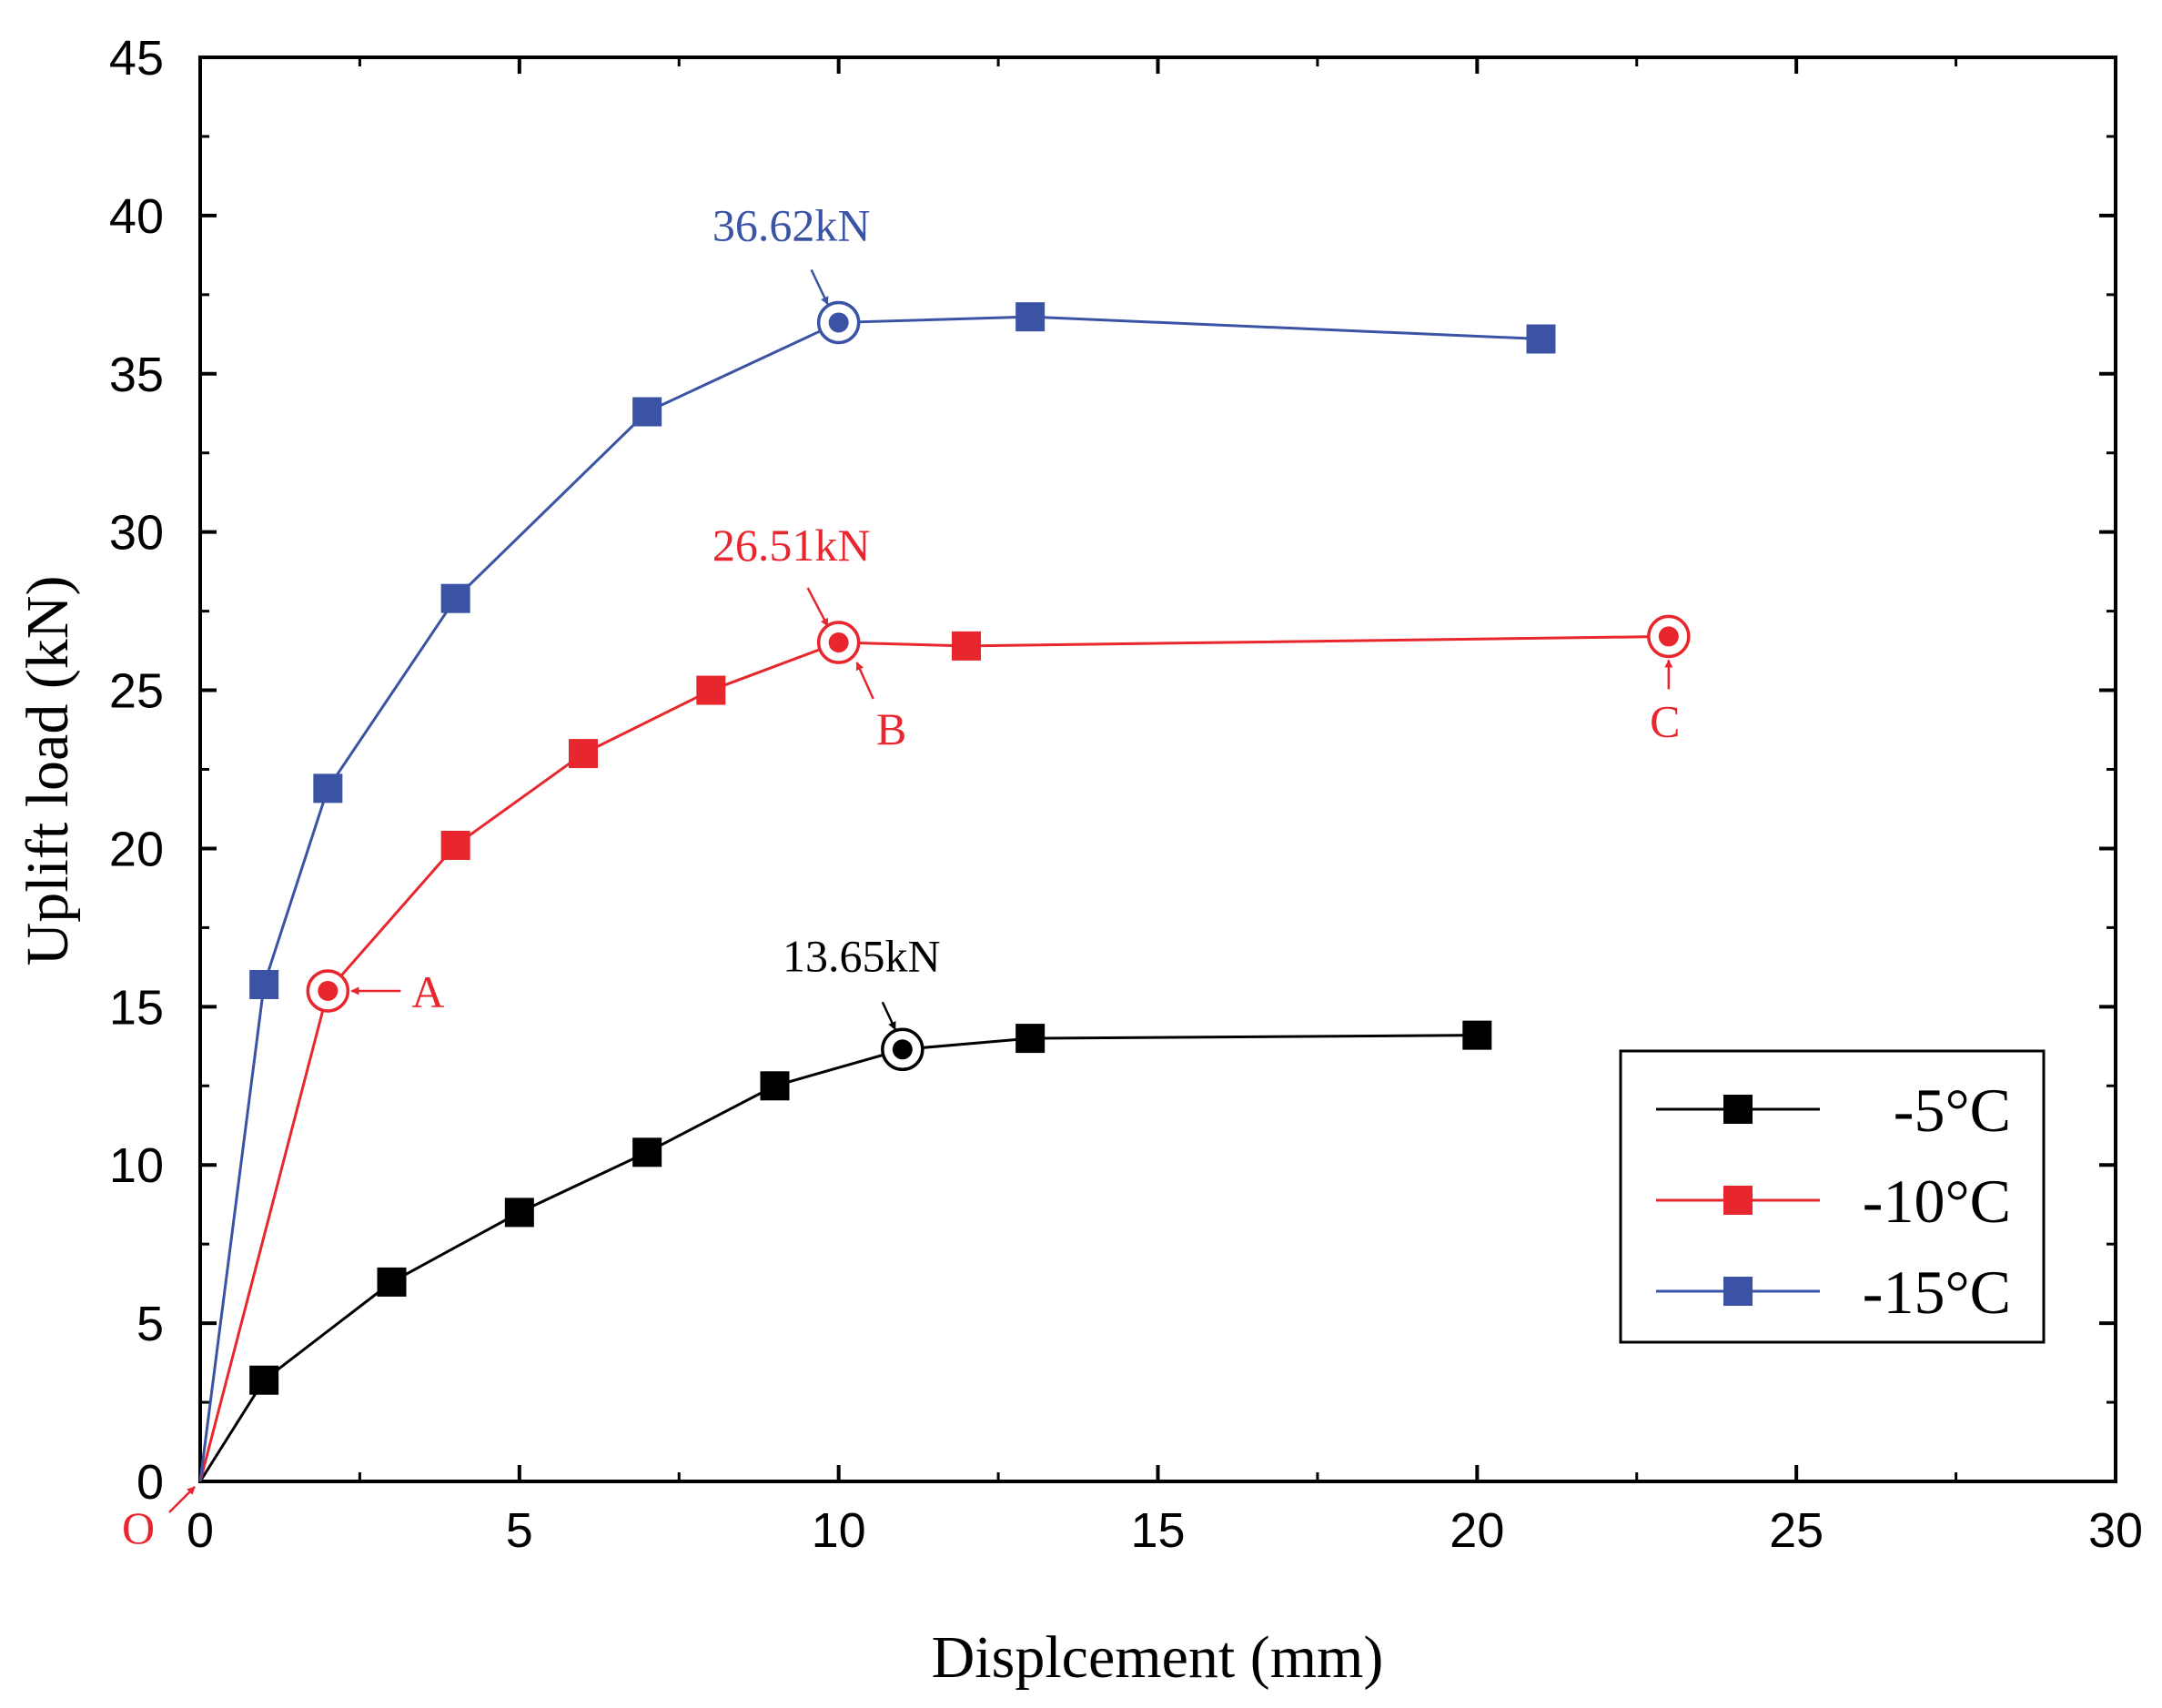  Describe the element at coordinates (136, 375) in the screenshot. I see `y-tick-label-7: 35` at that location.